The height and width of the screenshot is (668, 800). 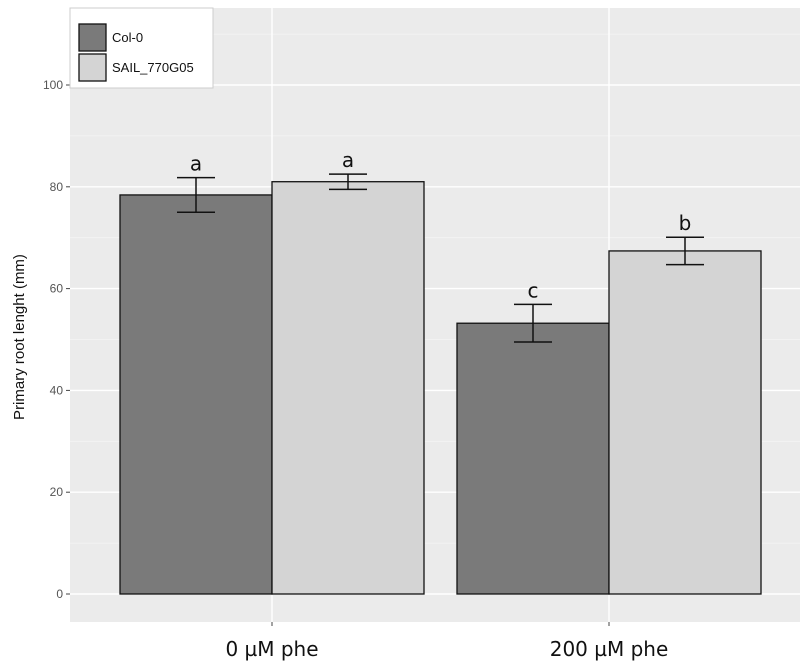 What do you see at coordinates (56, 339) in the screenshot?
I see `y-axis: 0 20 40 60 80 100` at bounding box center [56, 339].